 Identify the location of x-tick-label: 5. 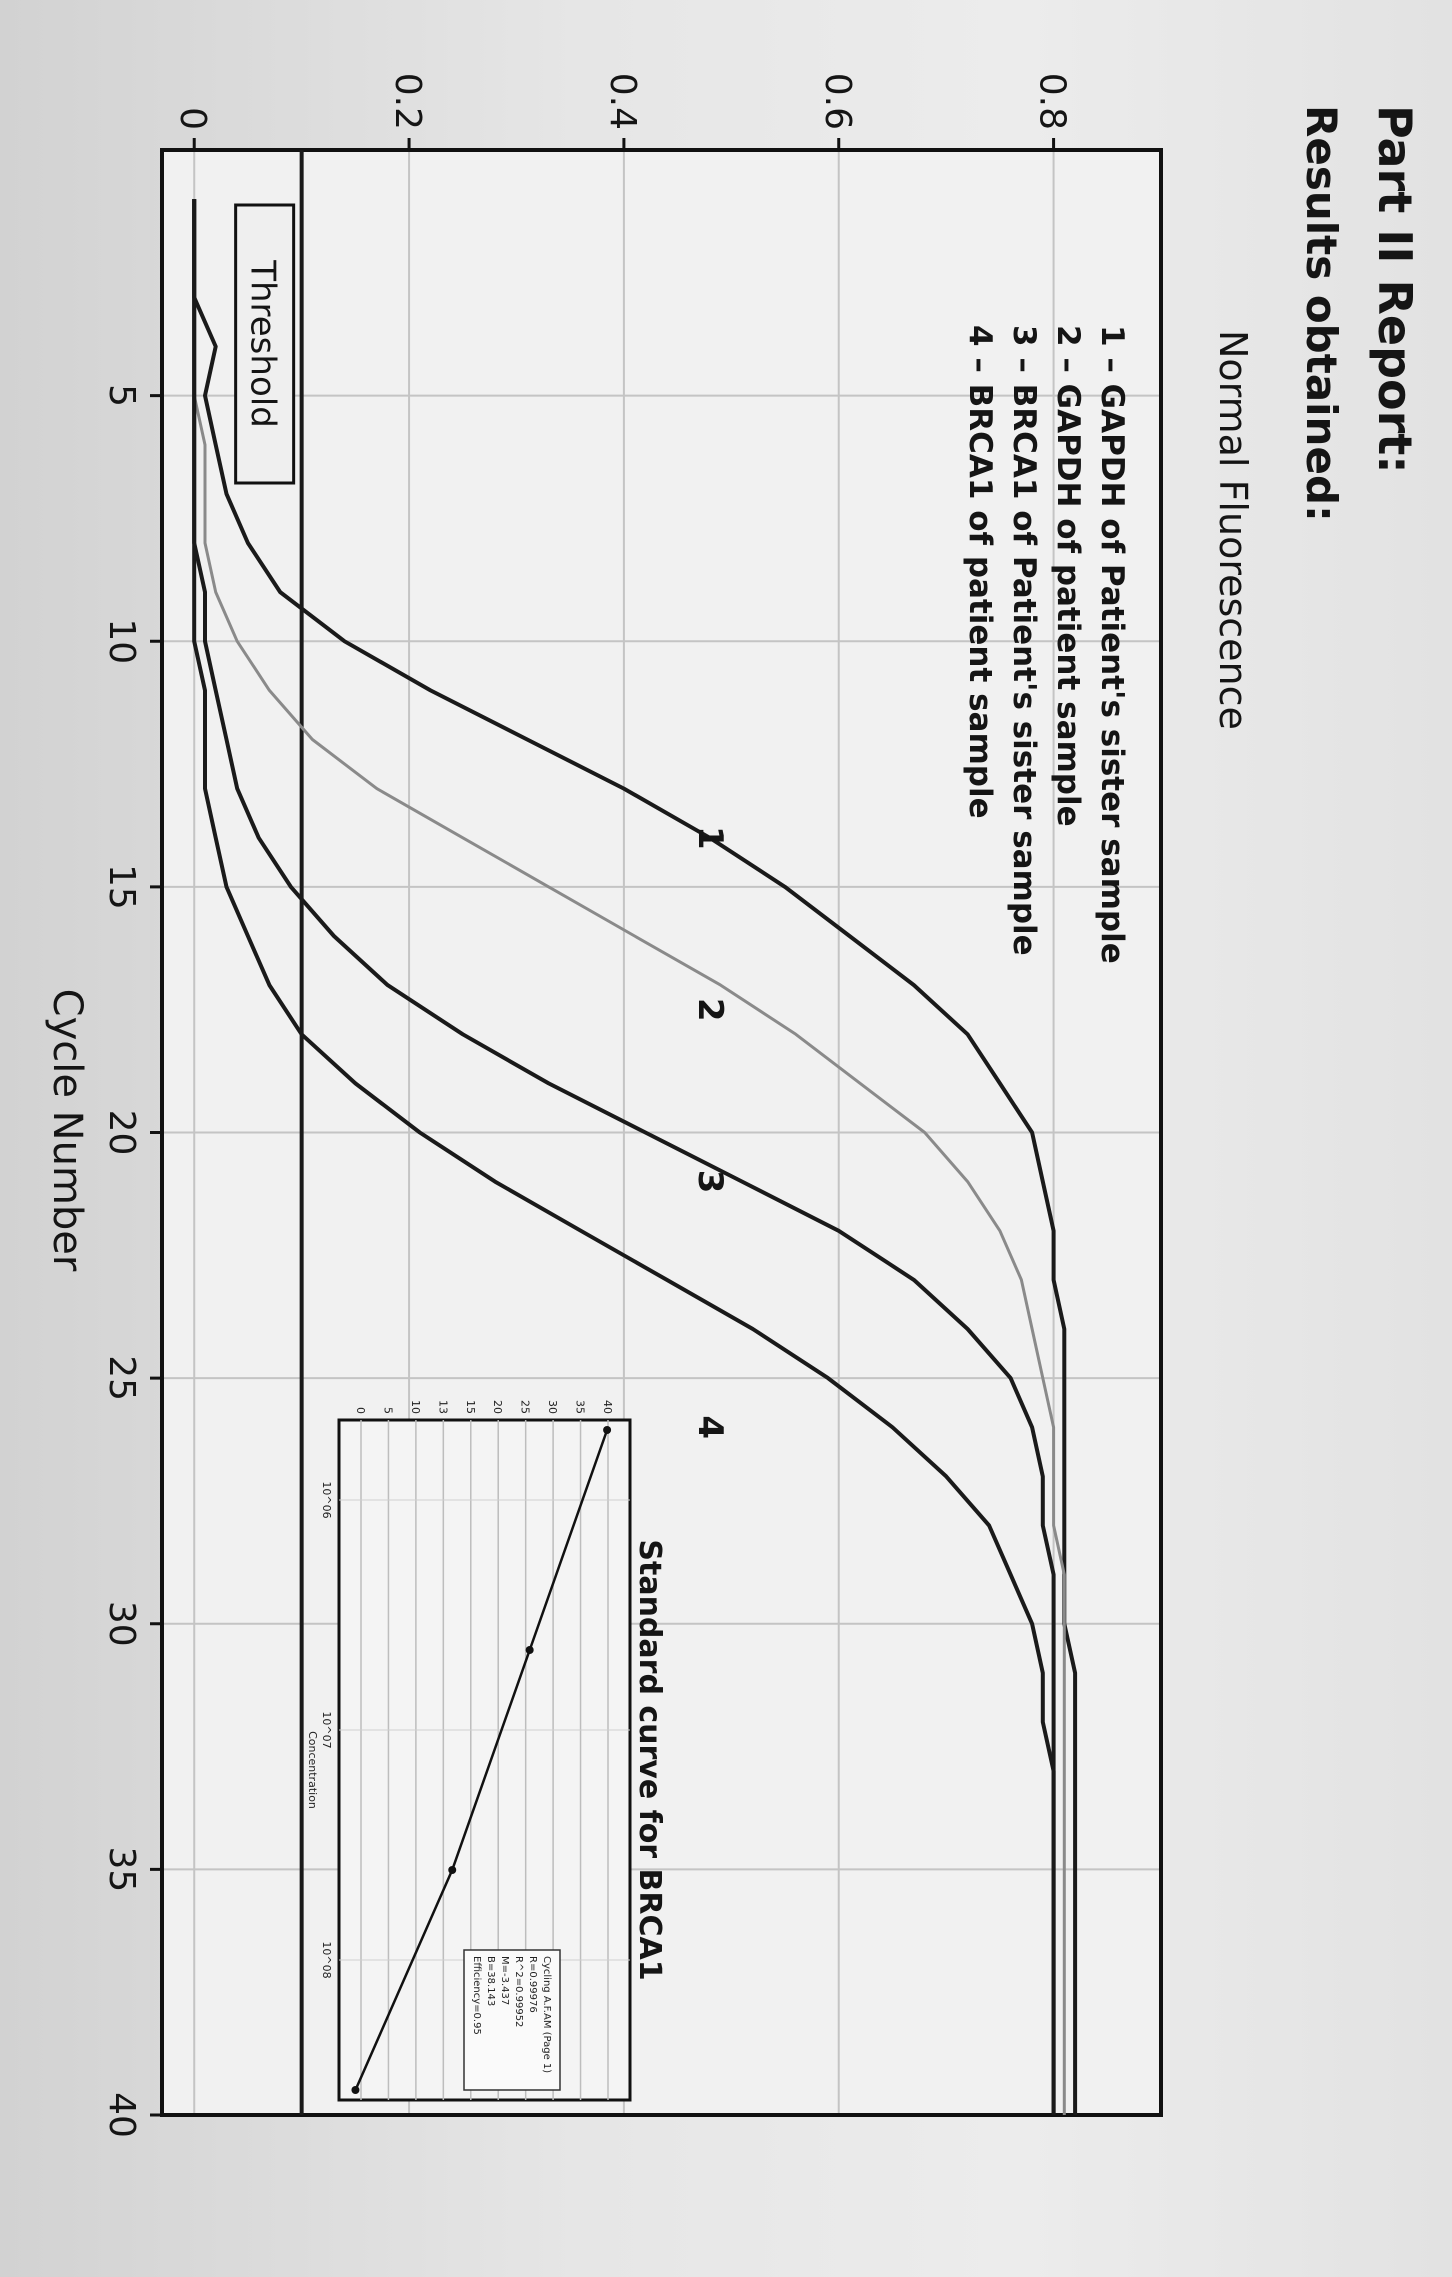
(121, 395).